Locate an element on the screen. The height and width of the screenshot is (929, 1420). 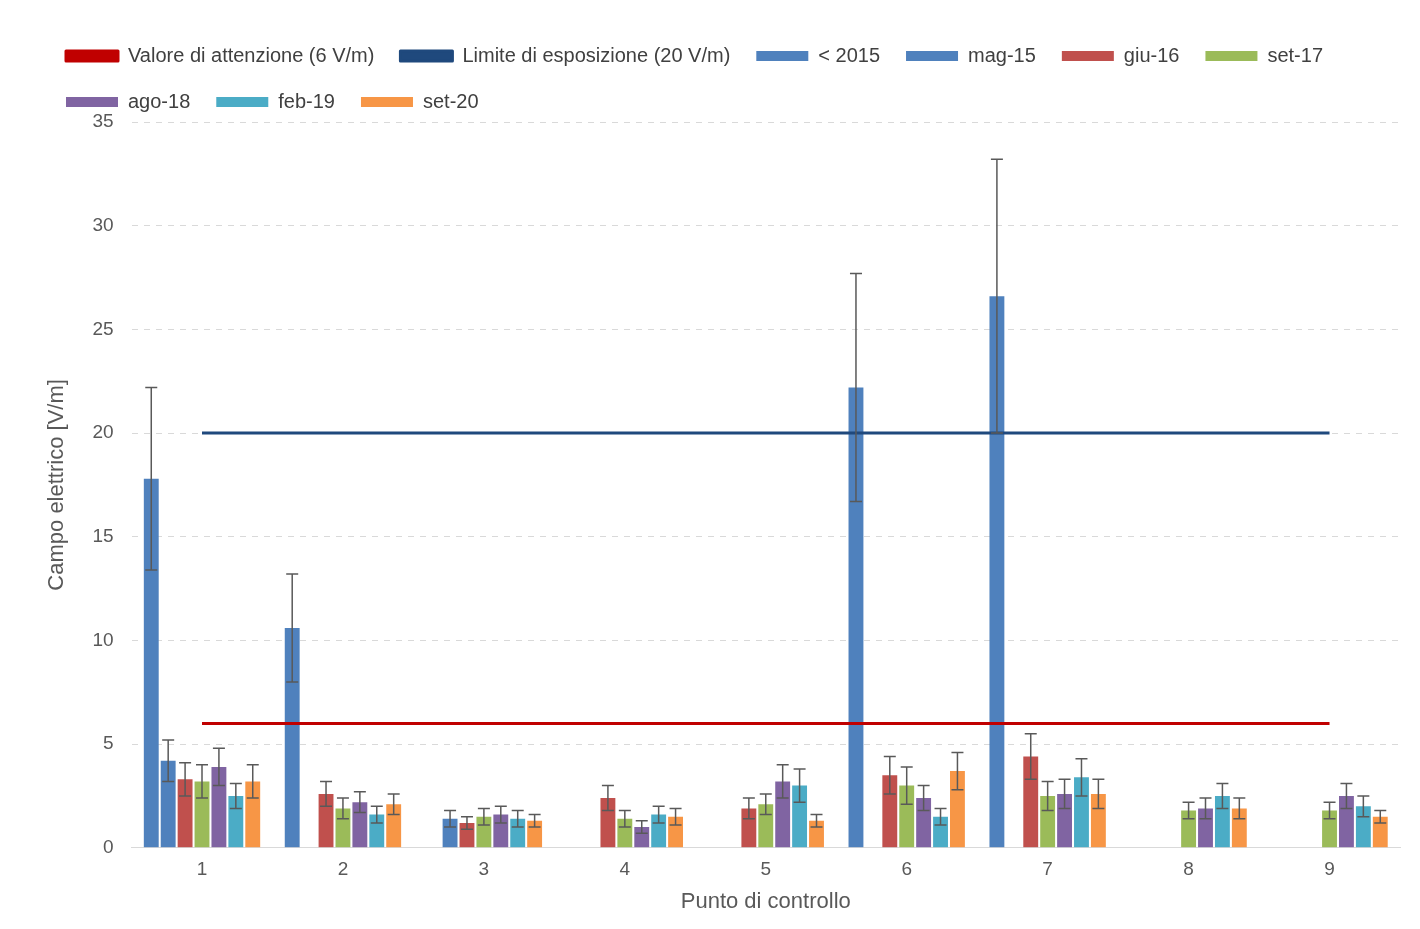
legend-label: set-20 is located at coordinates (450, 100).